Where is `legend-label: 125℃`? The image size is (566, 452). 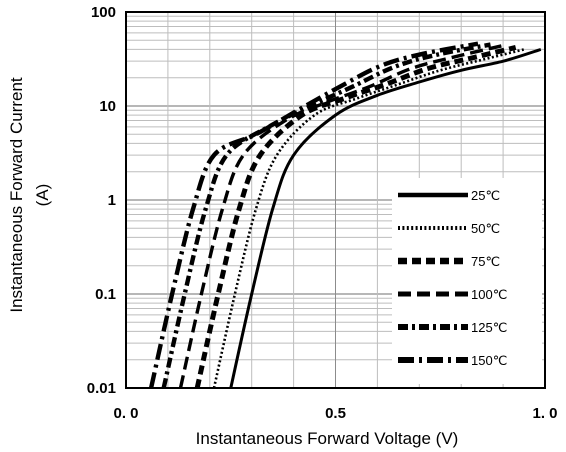 legend-label: 125℃ is located at coordinates (489, 327).